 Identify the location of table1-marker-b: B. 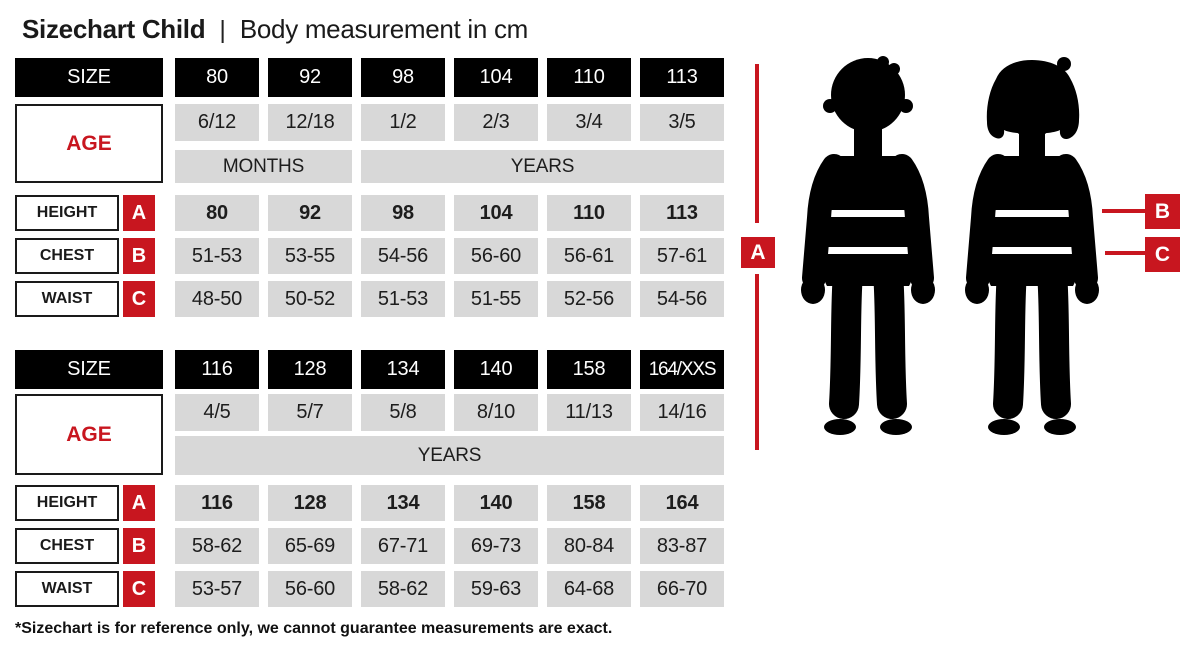
(139, 256).